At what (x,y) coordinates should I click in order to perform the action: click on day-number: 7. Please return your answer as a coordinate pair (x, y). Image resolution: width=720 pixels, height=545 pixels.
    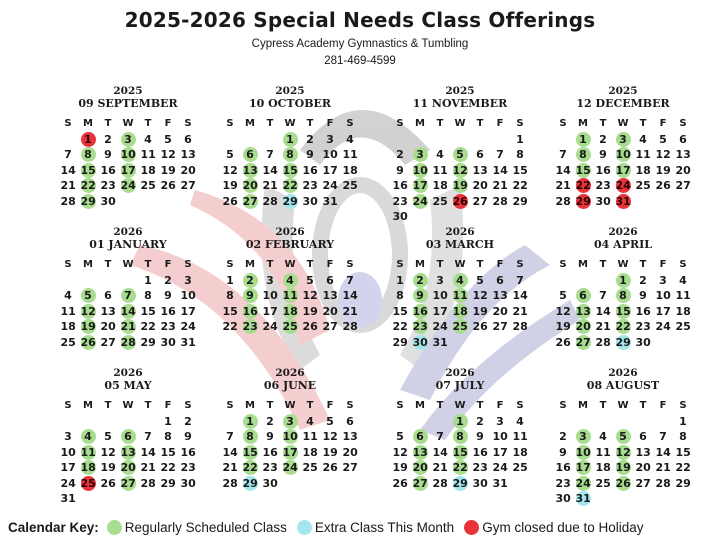
    Looking at the image, I should click on (563, 154).